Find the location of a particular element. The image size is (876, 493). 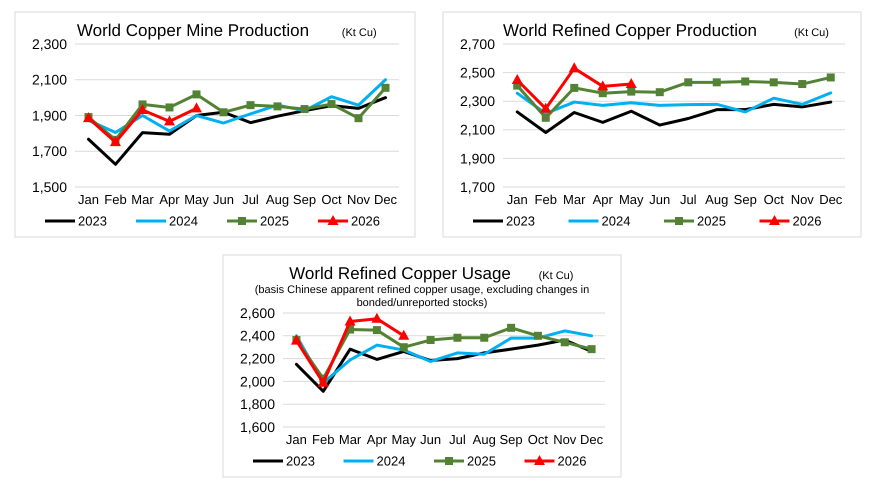

x-tick-label: Feb is located at coordinates (115, 199).